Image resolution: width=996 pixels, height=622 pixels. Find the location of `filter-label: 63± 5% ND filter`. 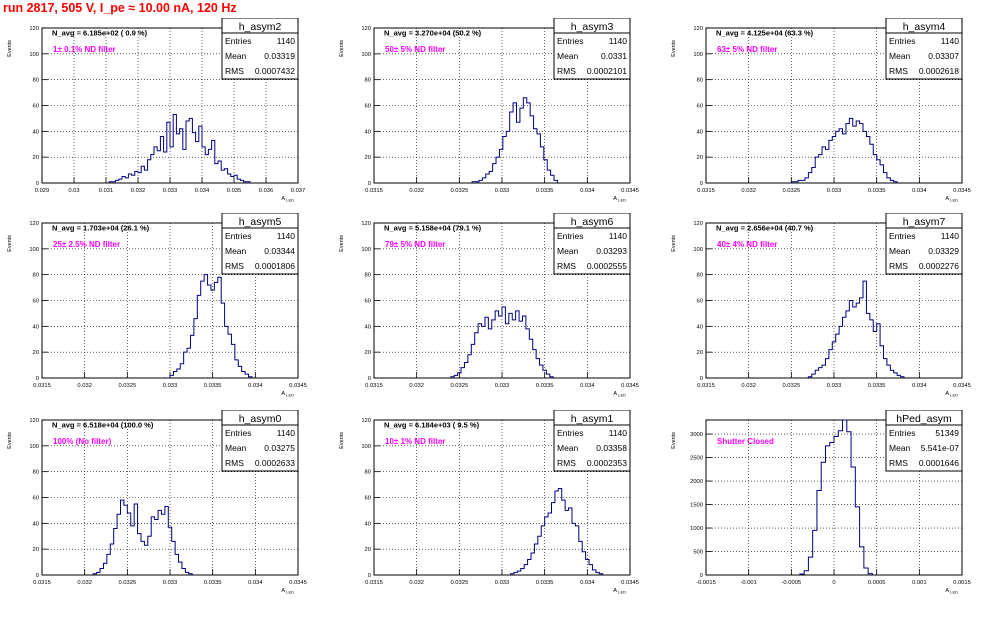

filter-label: 63± 5% ND filter is located at coordinates (747, 49).